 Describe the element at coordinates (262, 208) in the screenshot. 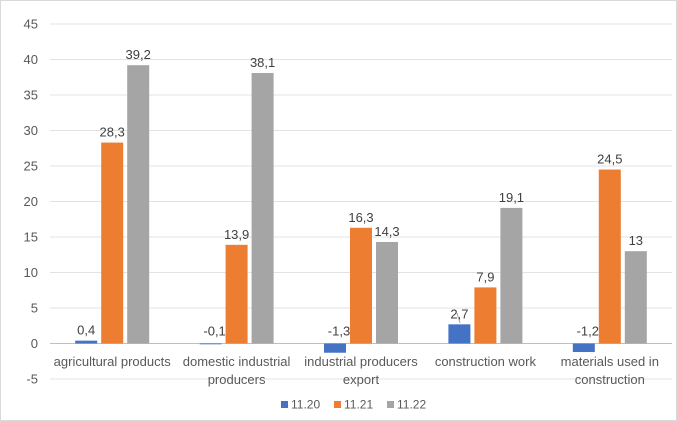

I see `bar-11.22-1` at that location.